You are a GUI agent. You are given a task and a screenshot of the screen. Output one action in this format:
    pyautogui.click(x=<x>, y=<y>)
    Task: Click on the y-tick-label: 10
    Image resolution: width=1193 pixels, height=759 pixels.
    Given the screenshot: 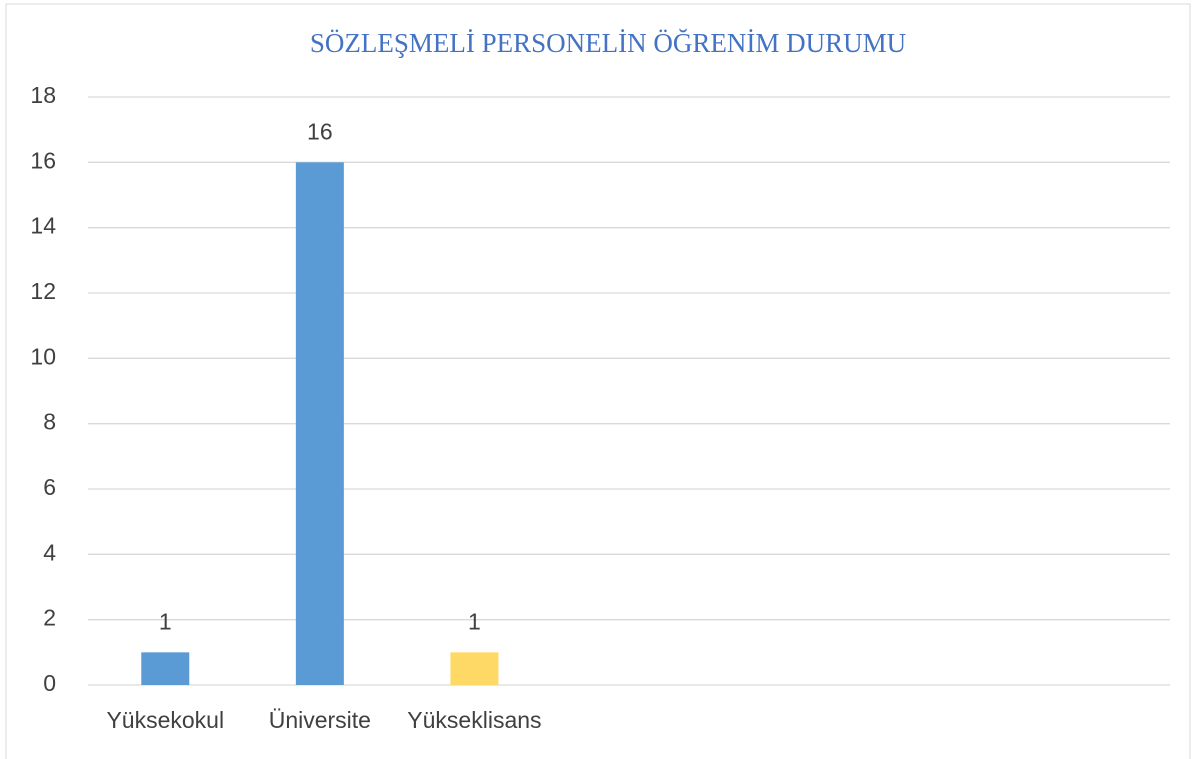 What is the action you would take?
    pyautogui.click(x=43, y=356)
    